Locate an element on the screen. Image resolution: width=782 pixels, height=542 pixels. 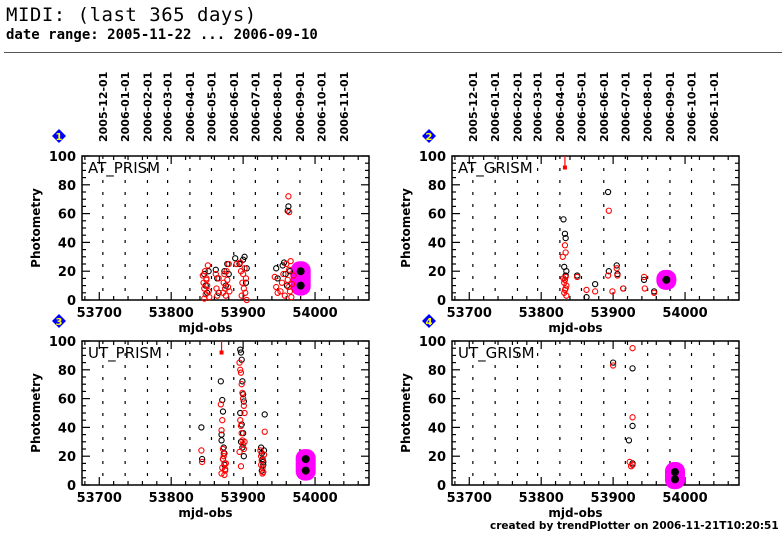
y-tick-label: 100 is located at coordinates (432, 157).